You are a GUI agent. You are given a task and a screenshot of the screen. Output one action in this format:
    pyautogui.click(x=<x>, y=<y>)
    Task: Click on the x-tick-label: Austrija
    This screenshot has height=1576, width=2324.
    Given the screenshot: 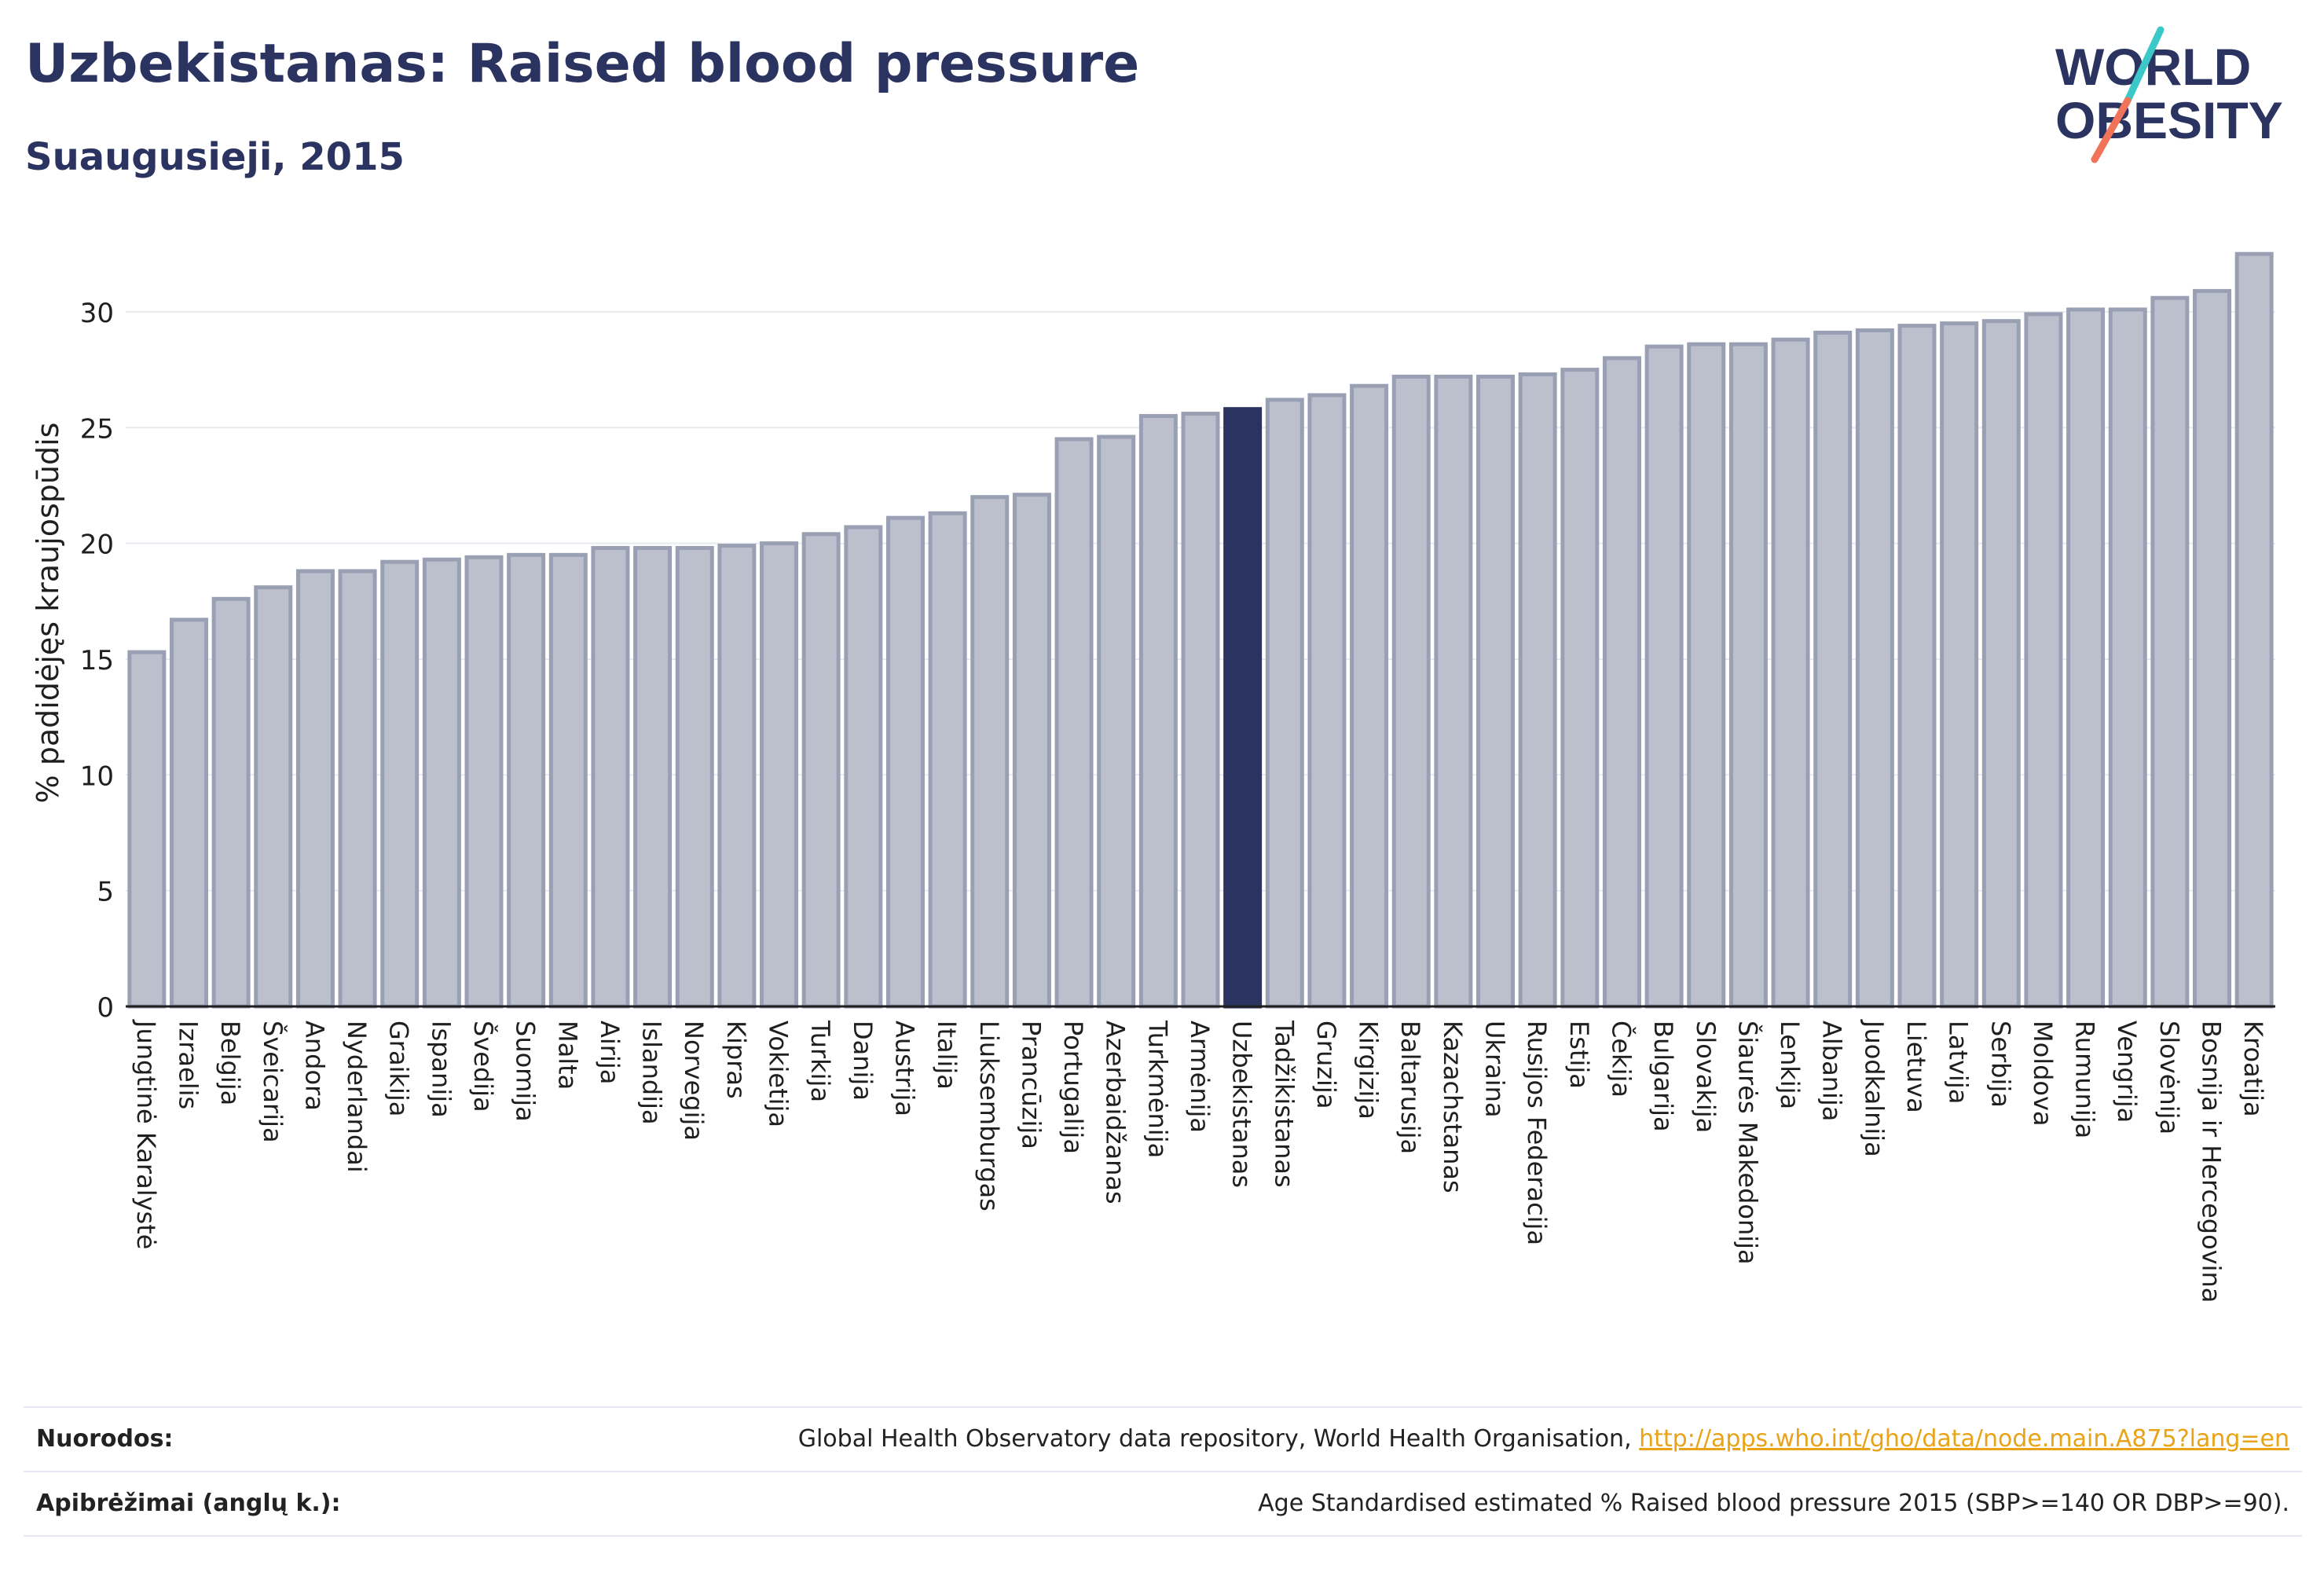 What is the action you would take?
    pyautogui.click(x=904, y=1068)
    